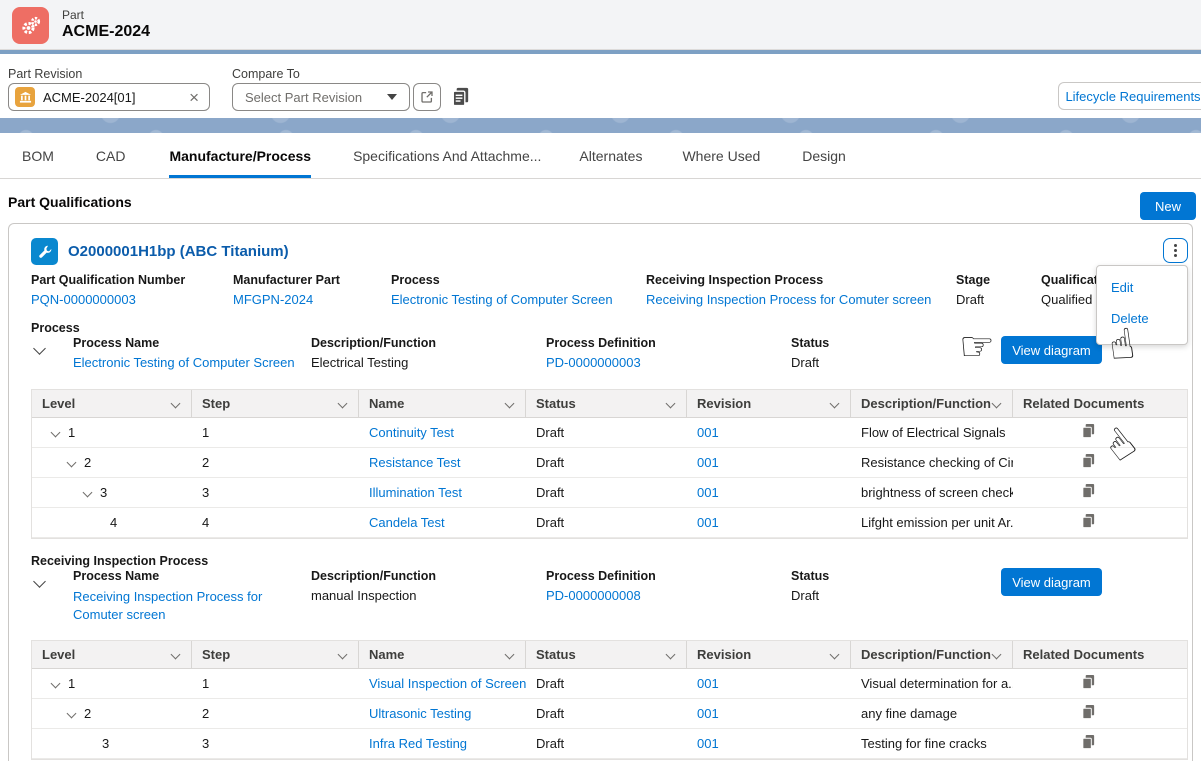  I want to click on receiving-status-group: Status Draft, so click(810, 586).